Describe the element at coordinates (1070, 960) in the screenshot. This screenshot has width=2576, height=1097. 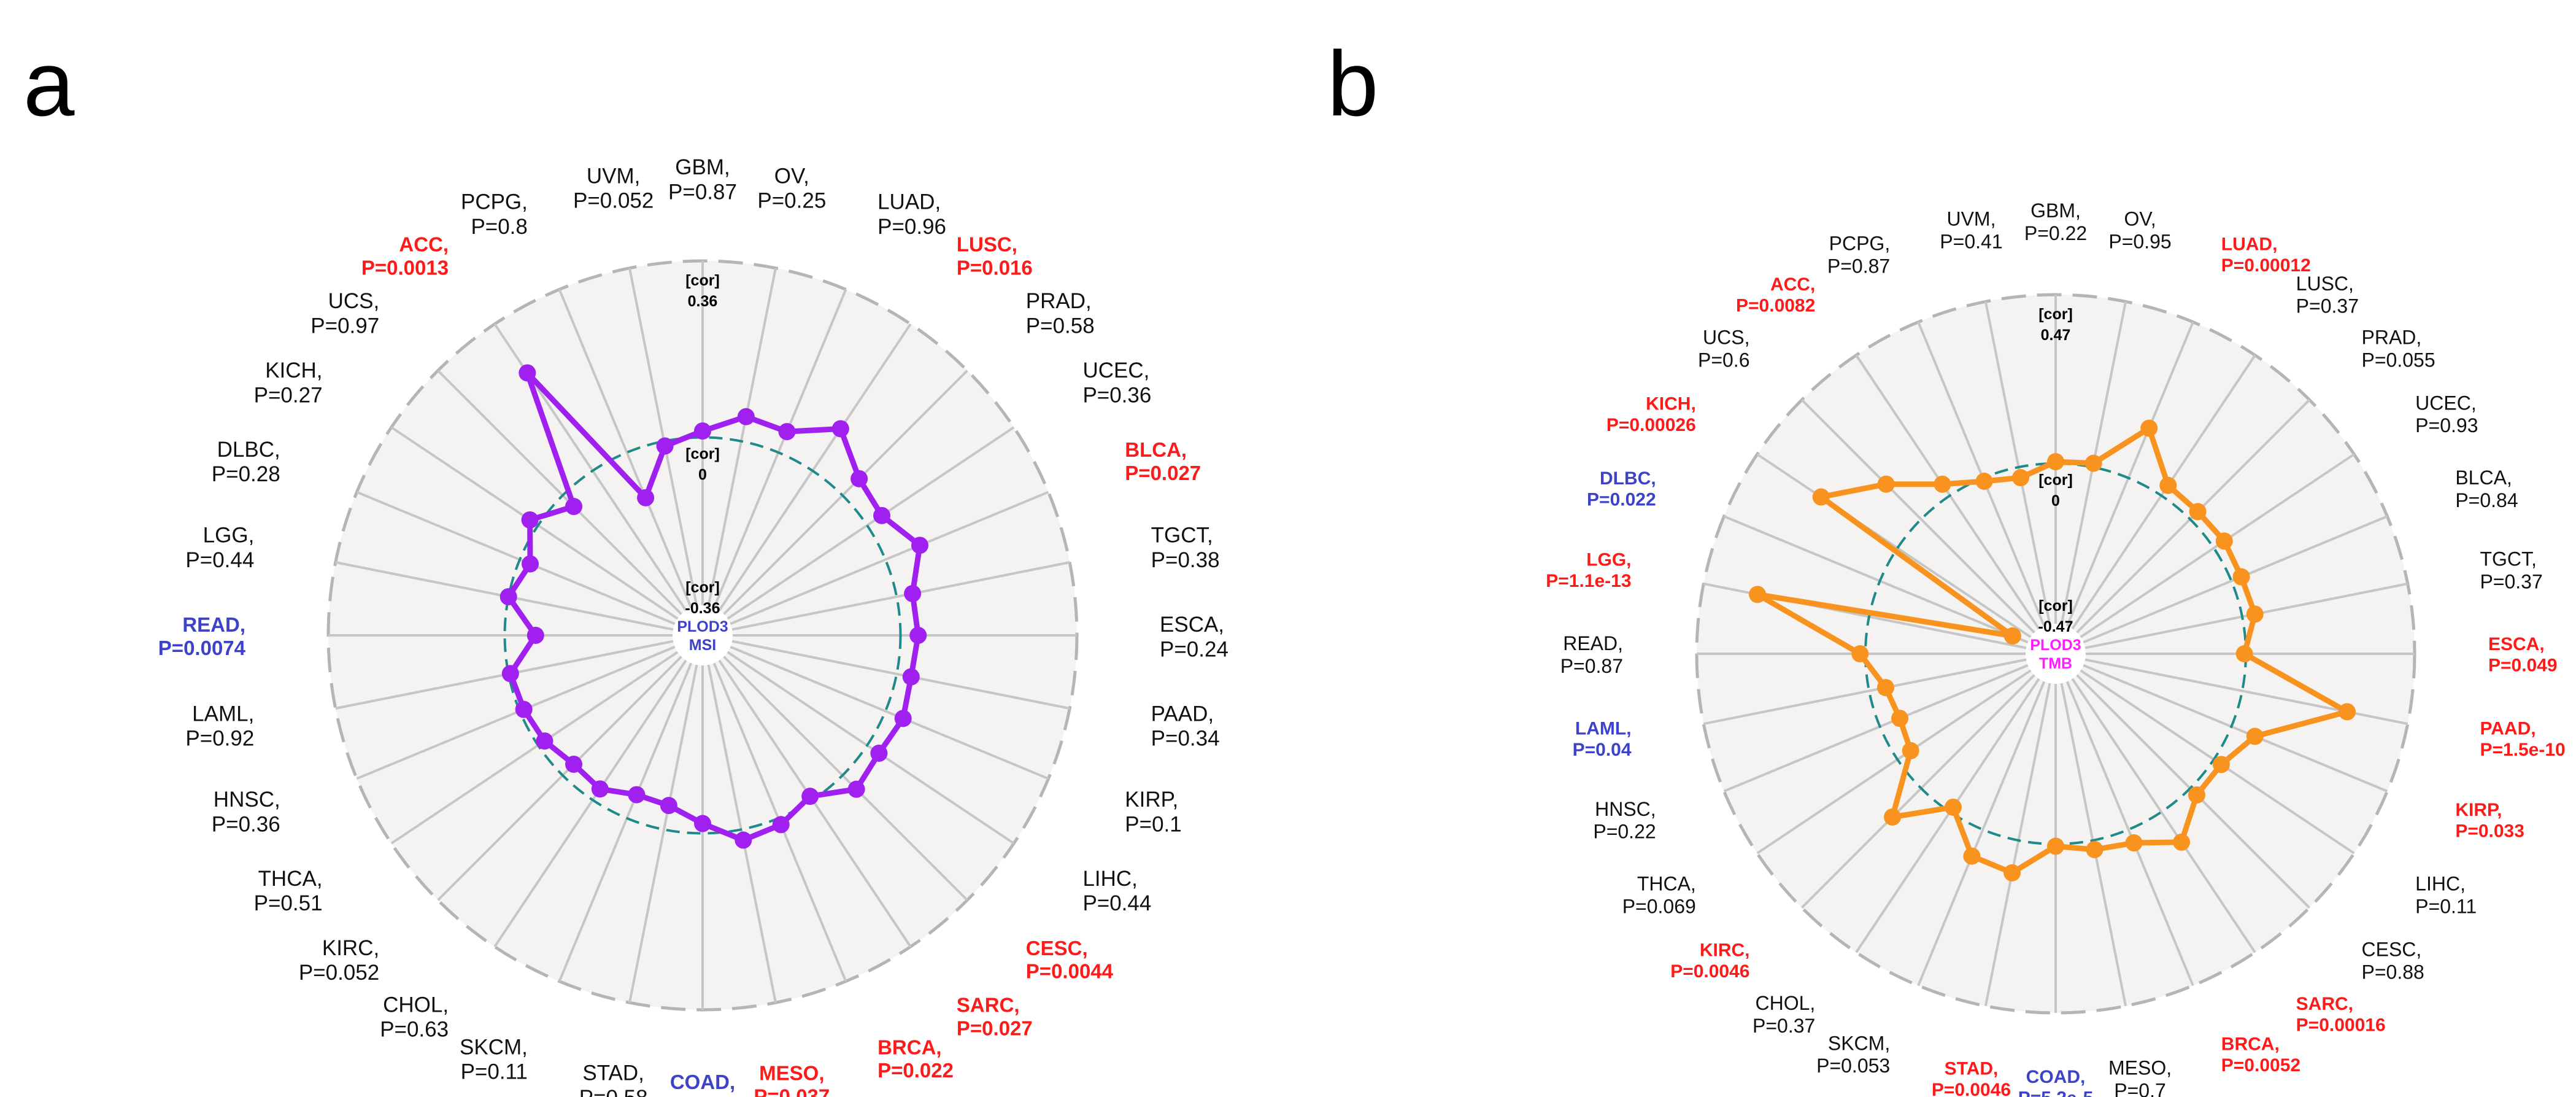
I see `category-label-cesc: CESC, P=0.0044` at that location.